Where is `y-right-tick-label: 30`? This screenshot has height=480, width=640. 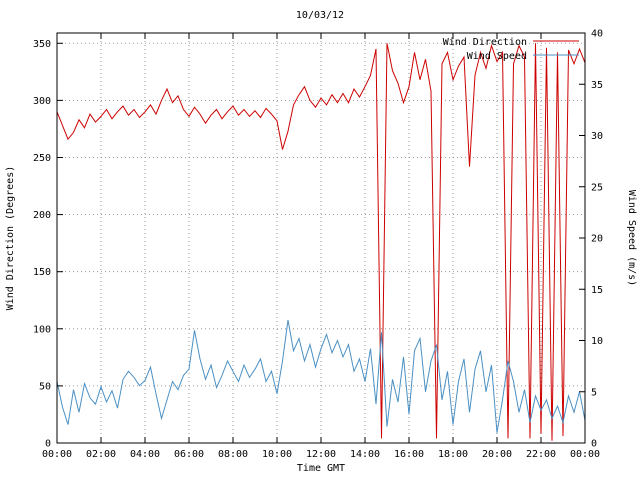
y-right-tick-label: 30 is located at coordinates (597, 136).